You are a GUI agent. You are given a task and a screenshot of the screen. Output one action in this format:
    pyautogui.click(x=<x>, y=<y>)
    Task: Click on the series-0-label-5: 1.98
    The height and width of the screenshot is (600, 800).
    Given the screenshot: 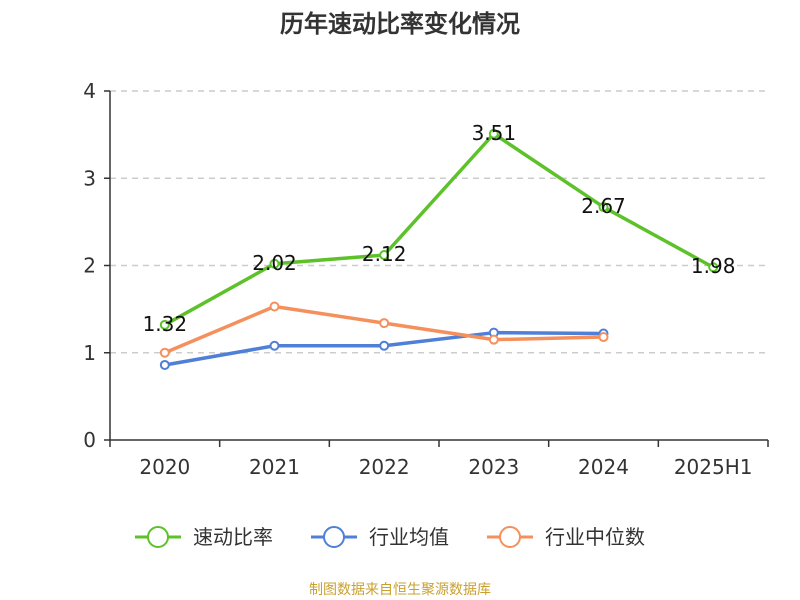 What is the action you would take?
    pyautogui.click(x=713, y=266)
    